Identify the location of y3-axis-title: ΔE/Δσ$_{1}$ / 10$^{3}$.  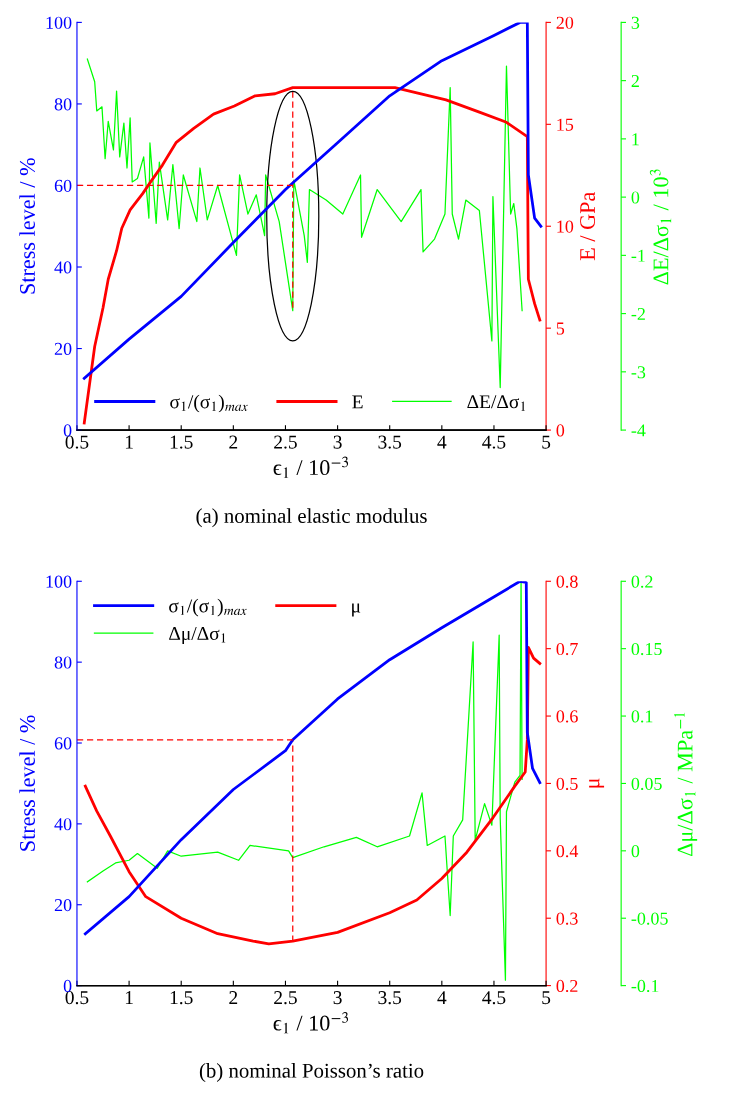
(660, 227).